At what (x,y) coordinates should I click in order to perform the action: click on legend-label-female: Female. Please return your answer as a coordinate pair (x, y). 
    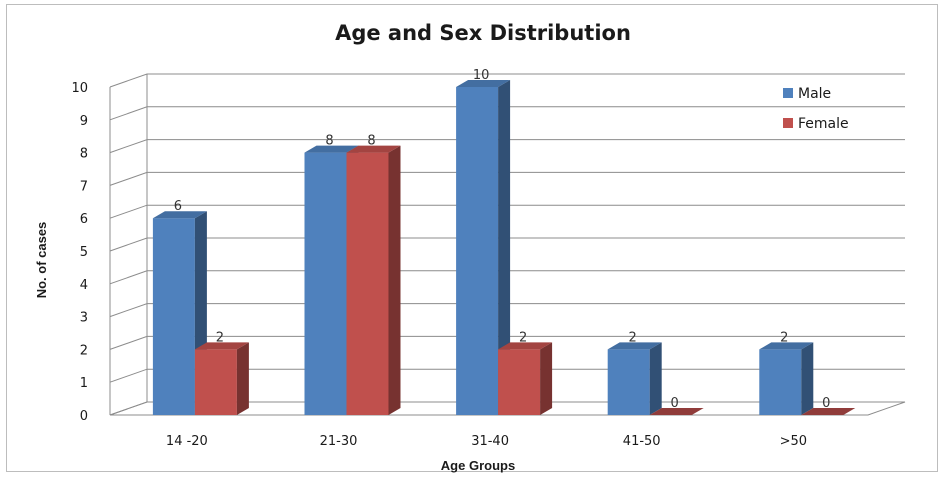
    Looking at the image, I should click on (823, 124).